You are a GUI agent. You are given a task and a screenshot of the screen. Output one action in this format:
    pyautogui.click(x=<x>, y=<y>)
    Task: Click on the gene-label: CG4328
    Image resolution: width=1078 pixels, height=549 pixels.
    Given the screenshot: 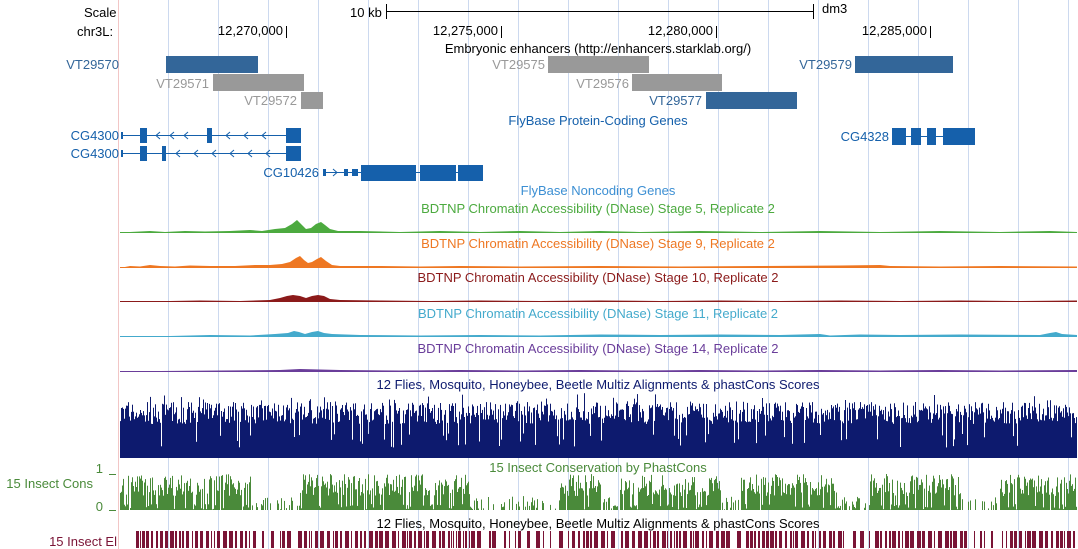 What is the action you would take?
    pyautogui.click(x=865, y=136)
    